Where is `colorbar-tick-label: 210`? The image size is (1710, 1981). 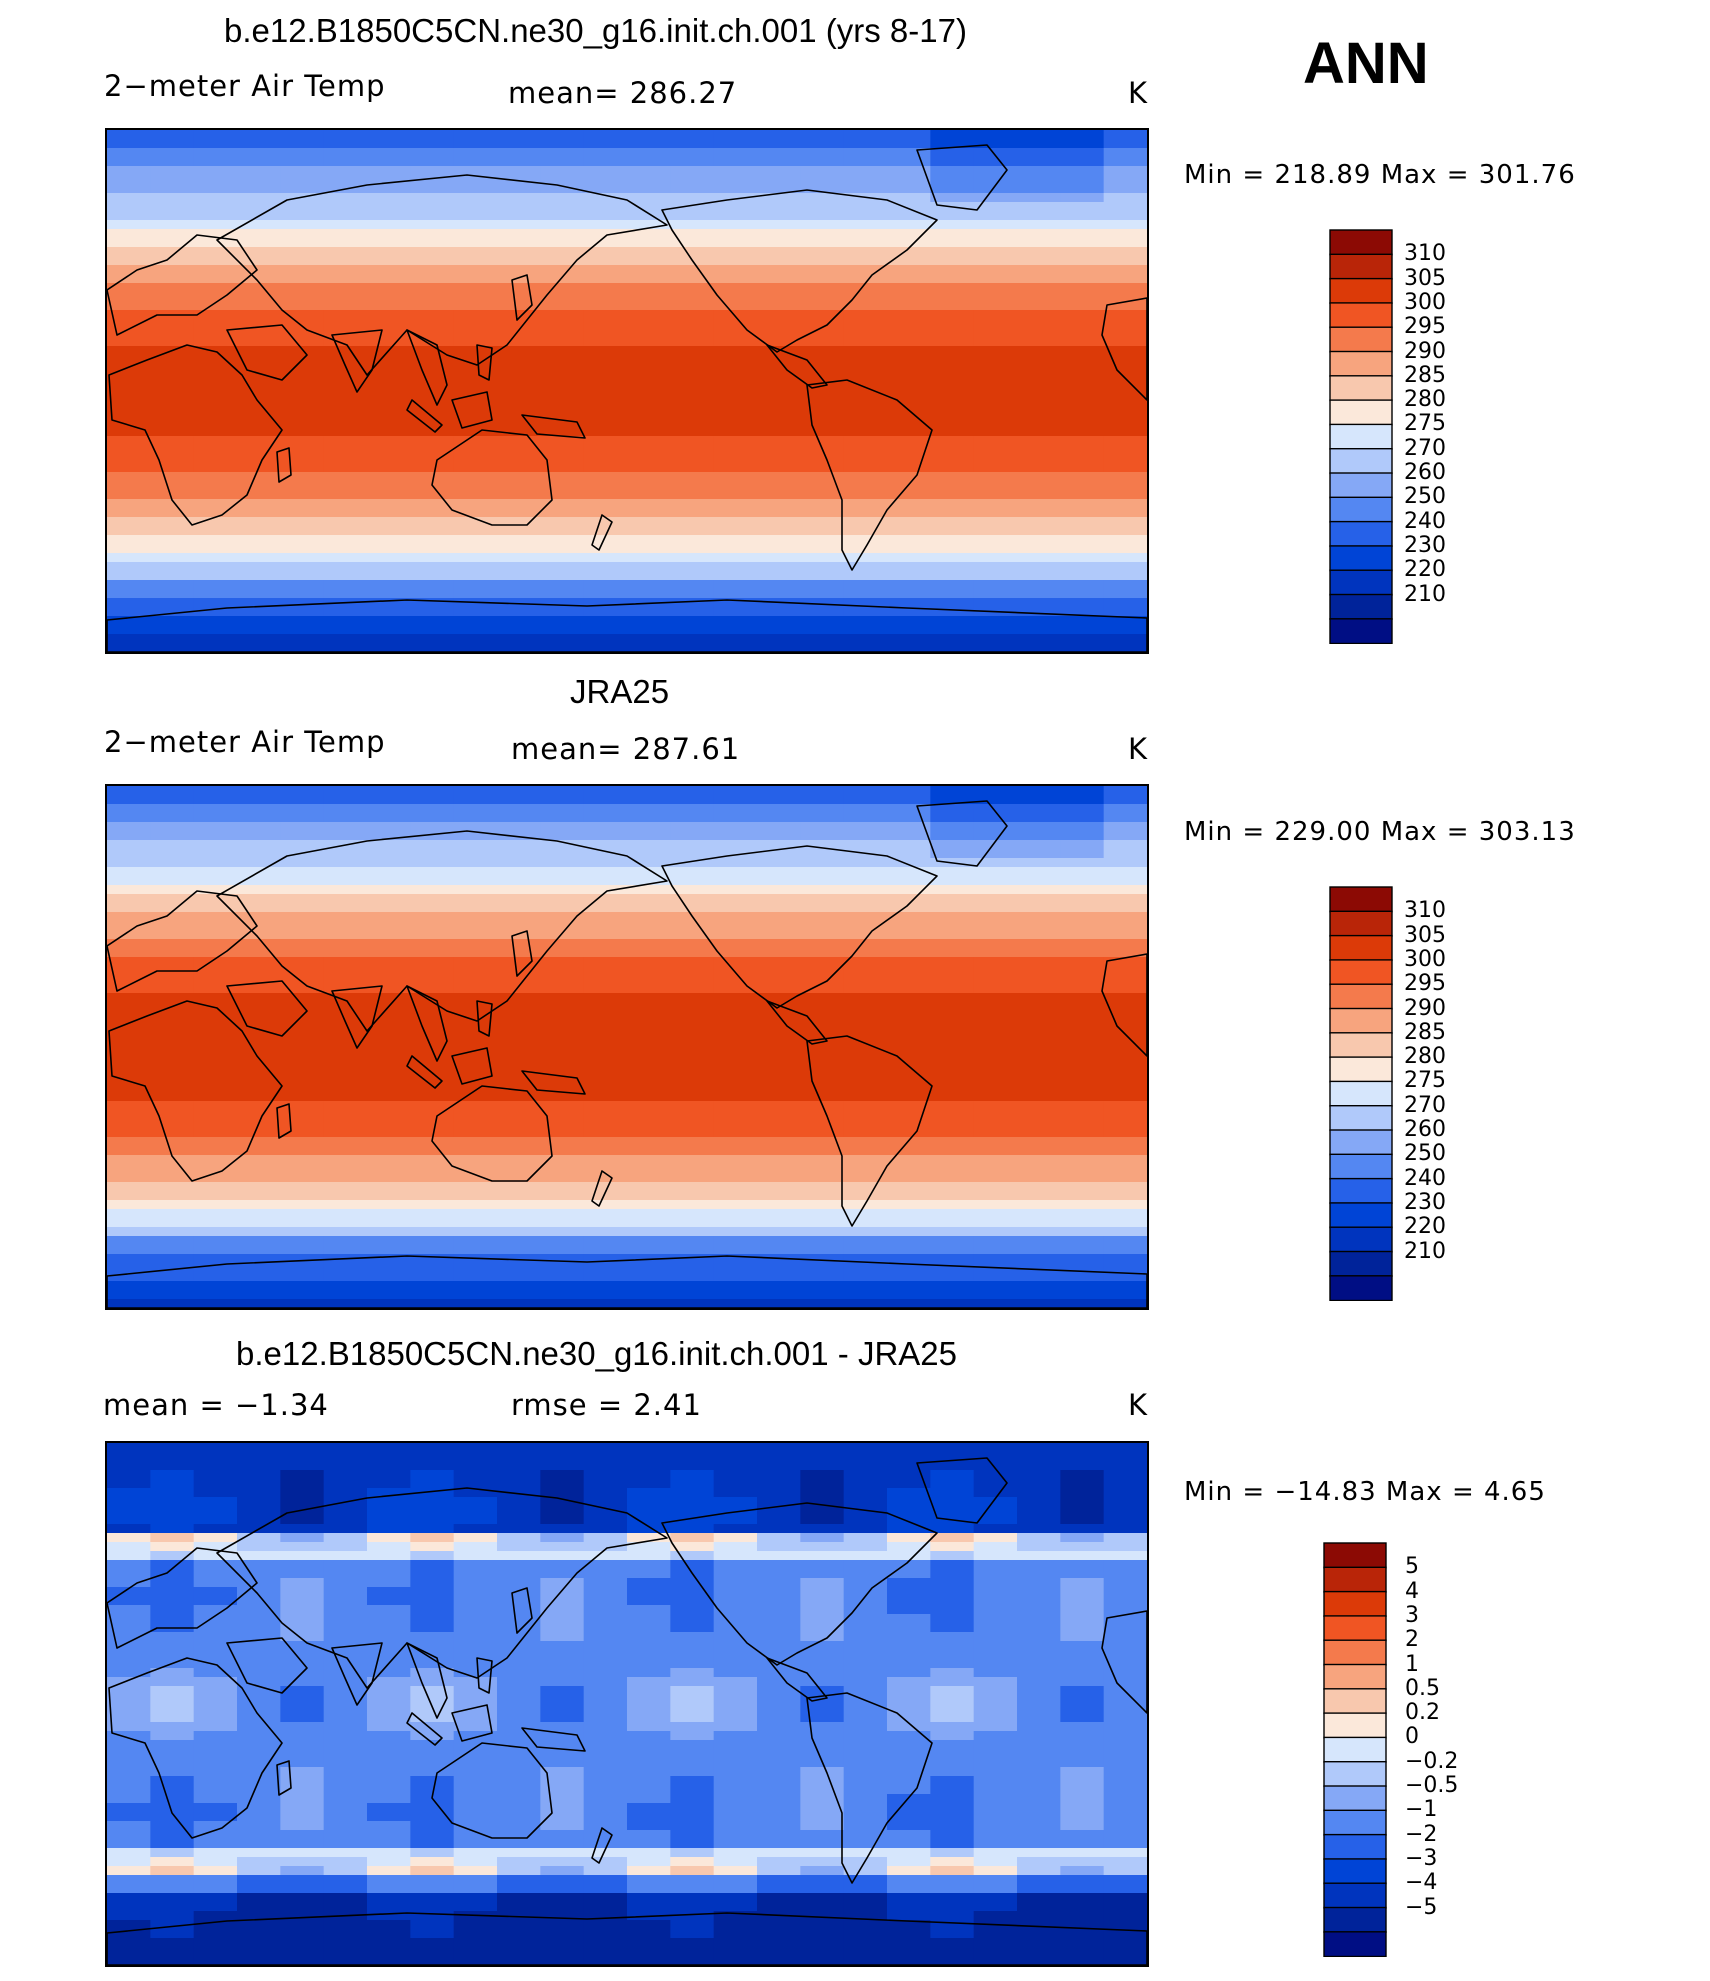
colorbar-tick-label: 210 is located at coordinates (1425, 1251).